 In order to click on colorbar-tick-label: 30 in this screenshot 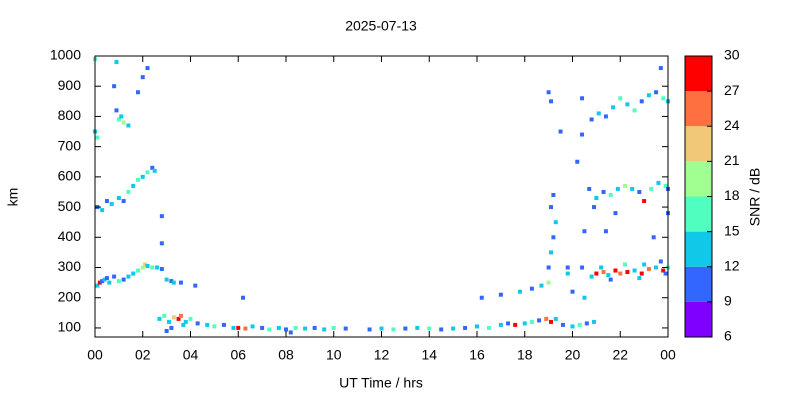, I will do `click(732, 55)`.